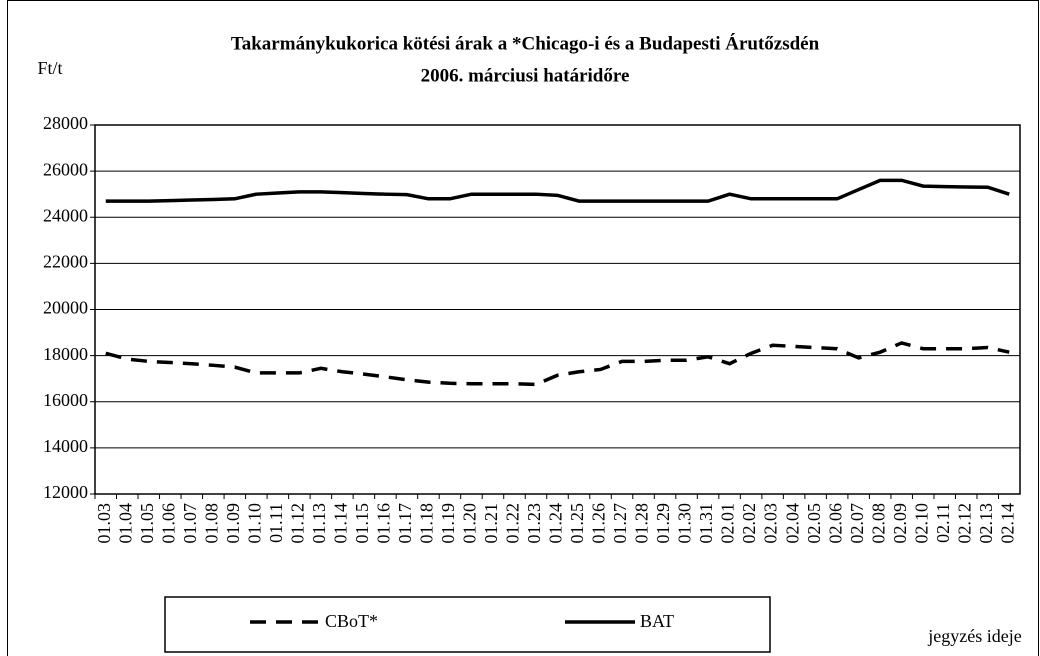 This screenshot has width=1040, height=656. Describe the element at coordinates (577, 523) in the screenshot. I see `x-tick-label: 01.25` at that location.